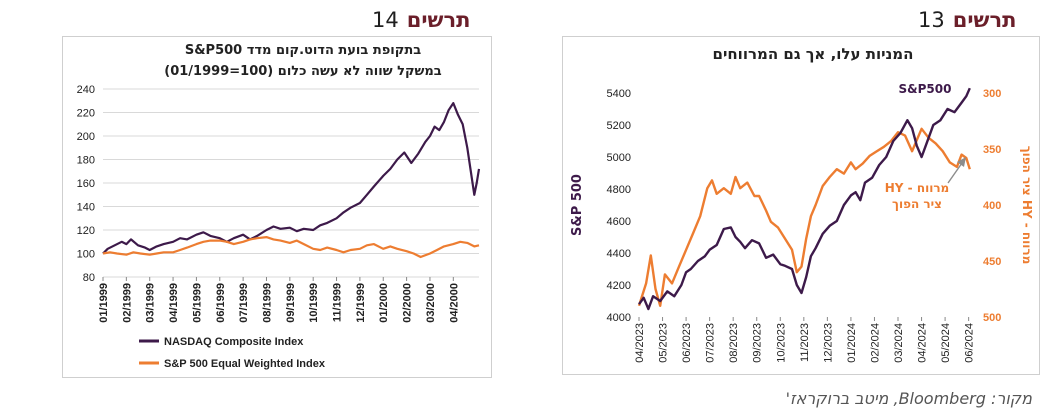 Image resolution: width=1050 pixels, height=416 pixels. Describe the element at coordinates (221, 303) in the screenshot. I see `x-tick-label: 06/1999` at that location.